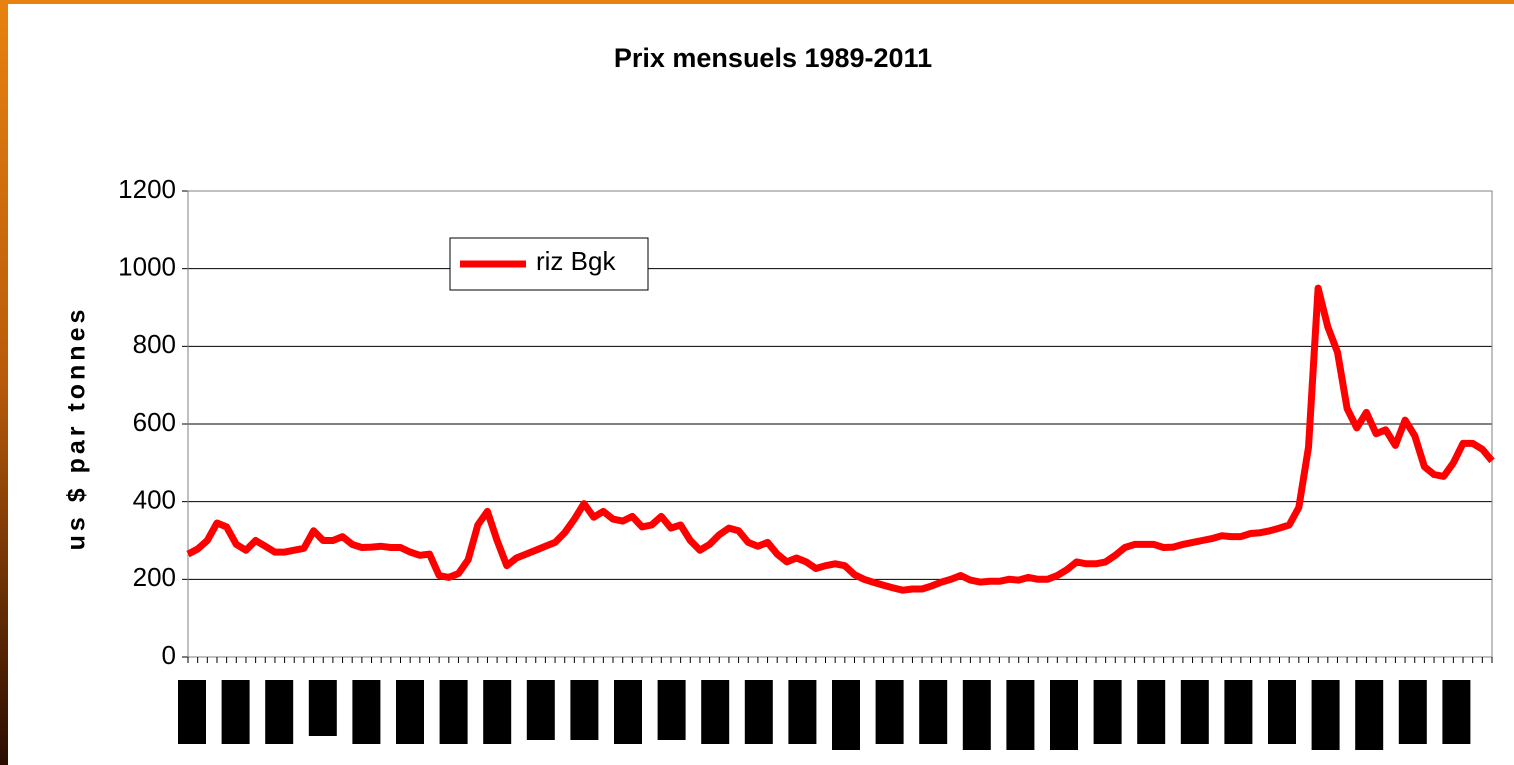  What do you see at coordinates (154, 422) in the screenshot?
I see `y-tick-label: 600` at bounding box center [154, 422].